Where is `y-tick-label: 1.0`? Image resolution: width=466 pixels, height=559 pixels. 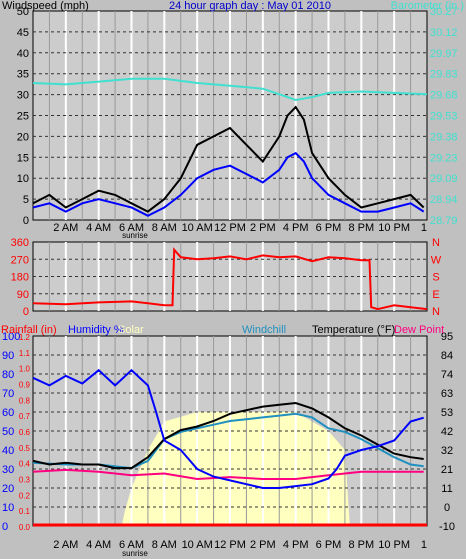 y-tick-label: 1.0 is located at coordinates (25, 369).